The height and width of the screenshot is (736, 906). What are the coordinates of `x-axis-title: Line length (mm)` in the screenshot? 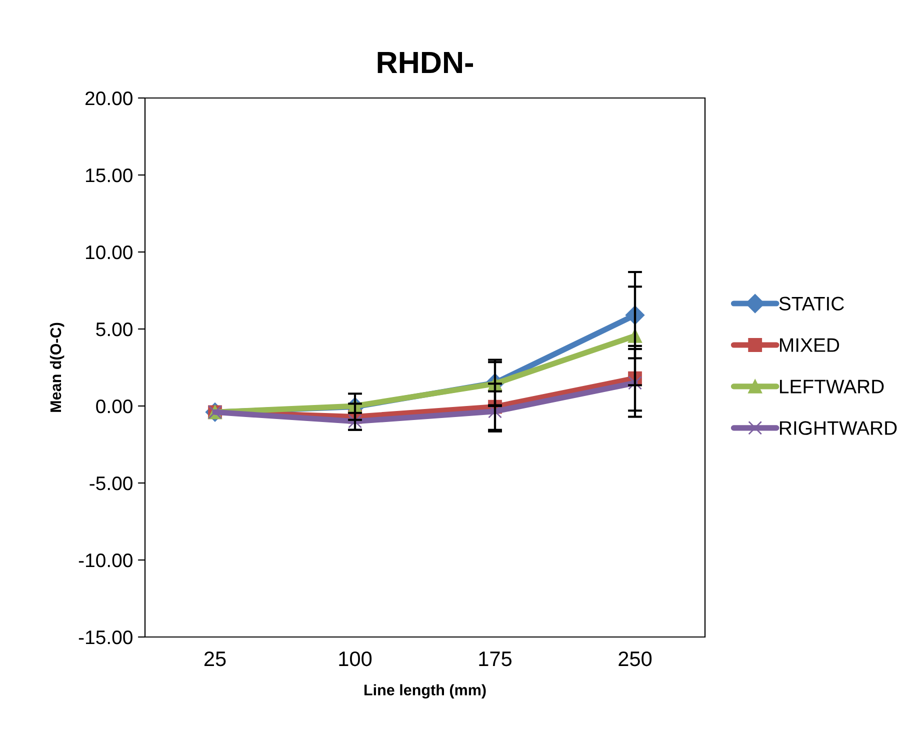 It's located at (425, 691).